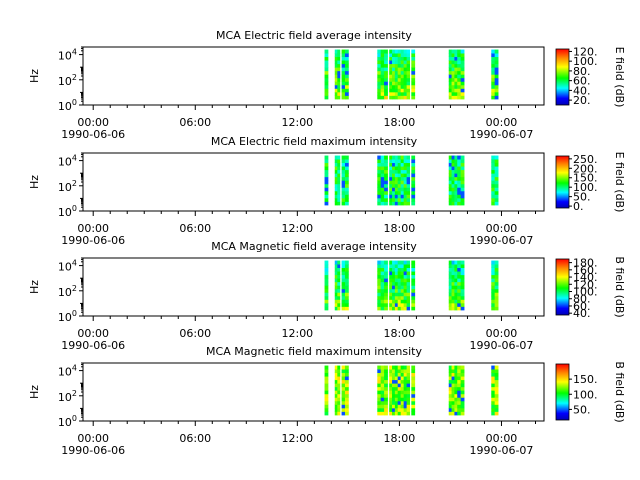 The height and width of the screenshot is (480, 640). What do you see at coordinates (34, 392) in the screenshot?
I see `y-axis-label: Hz` at bounding box center [34, 392].